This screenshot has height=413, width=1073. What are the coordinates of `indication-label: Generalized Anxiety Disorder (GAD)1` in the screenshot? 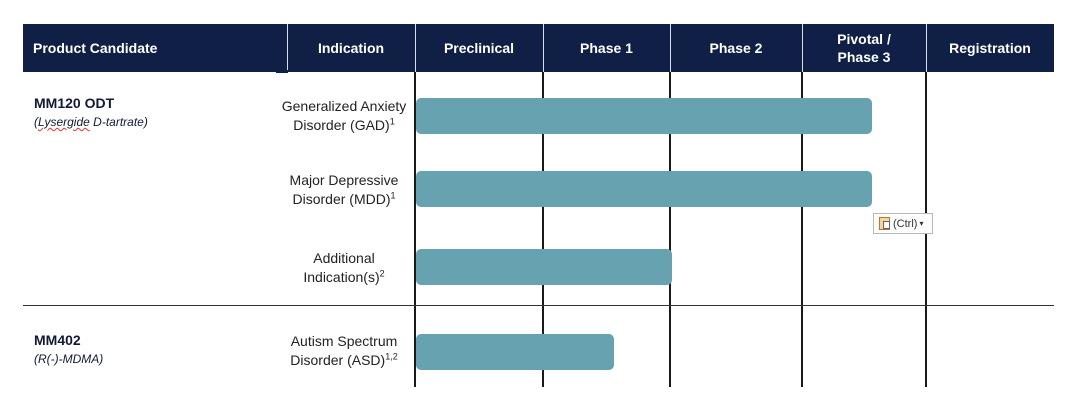 It's located at (344, 115).